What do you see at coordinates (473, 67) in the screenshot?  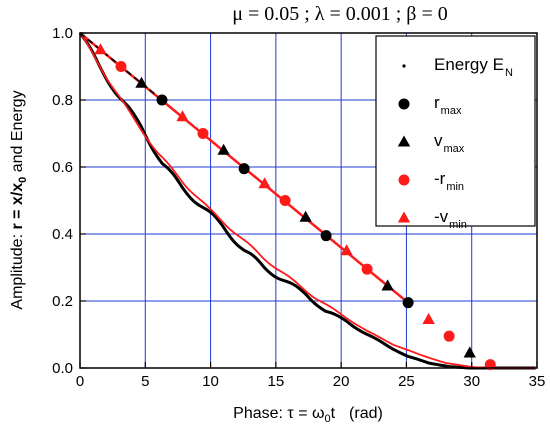 I see `legend-entry-label: Energy EN` at bounding box center [473, 67].